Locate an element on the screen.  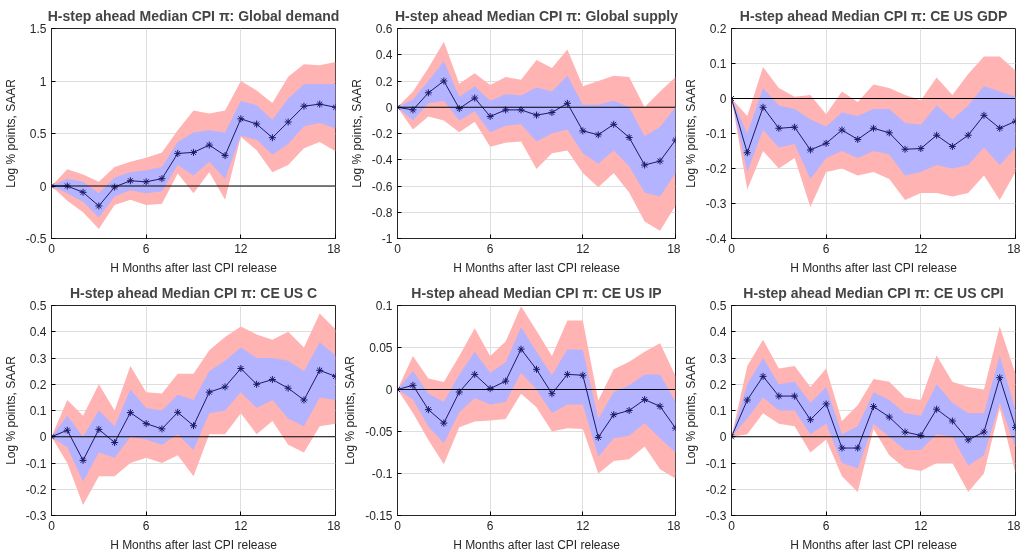
chart-title: H-step ahead Median CPI π: Global demand is located at coordinates (193, 15).